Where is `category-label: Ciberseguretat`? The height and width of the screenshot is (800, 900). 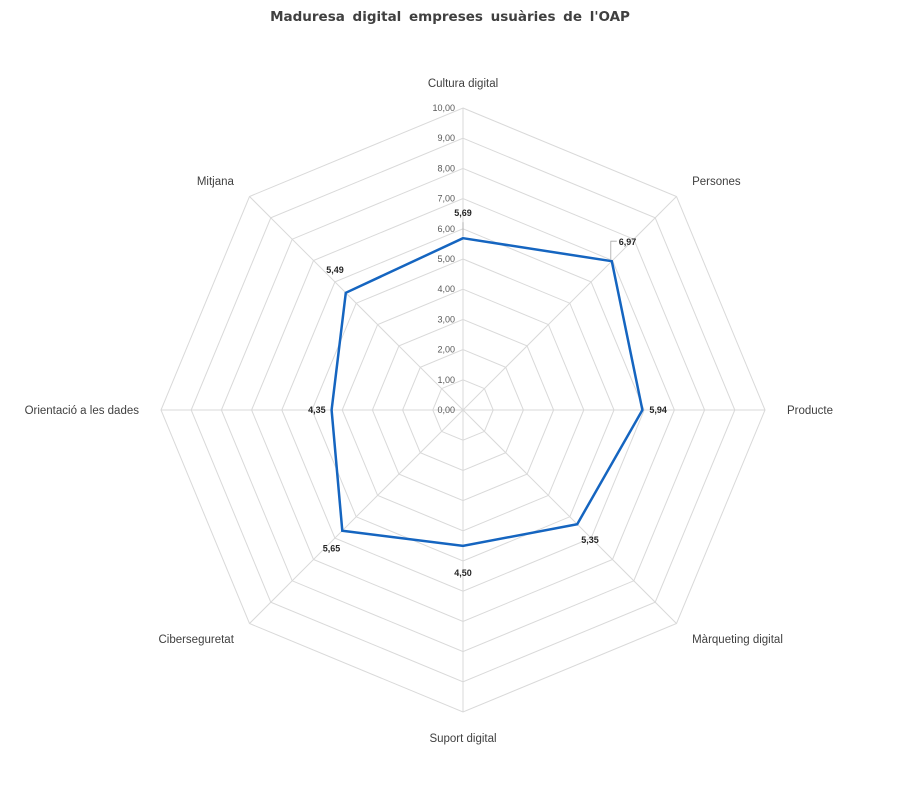 category-label: Ciberseguretat is located at coordinates (196, 640).